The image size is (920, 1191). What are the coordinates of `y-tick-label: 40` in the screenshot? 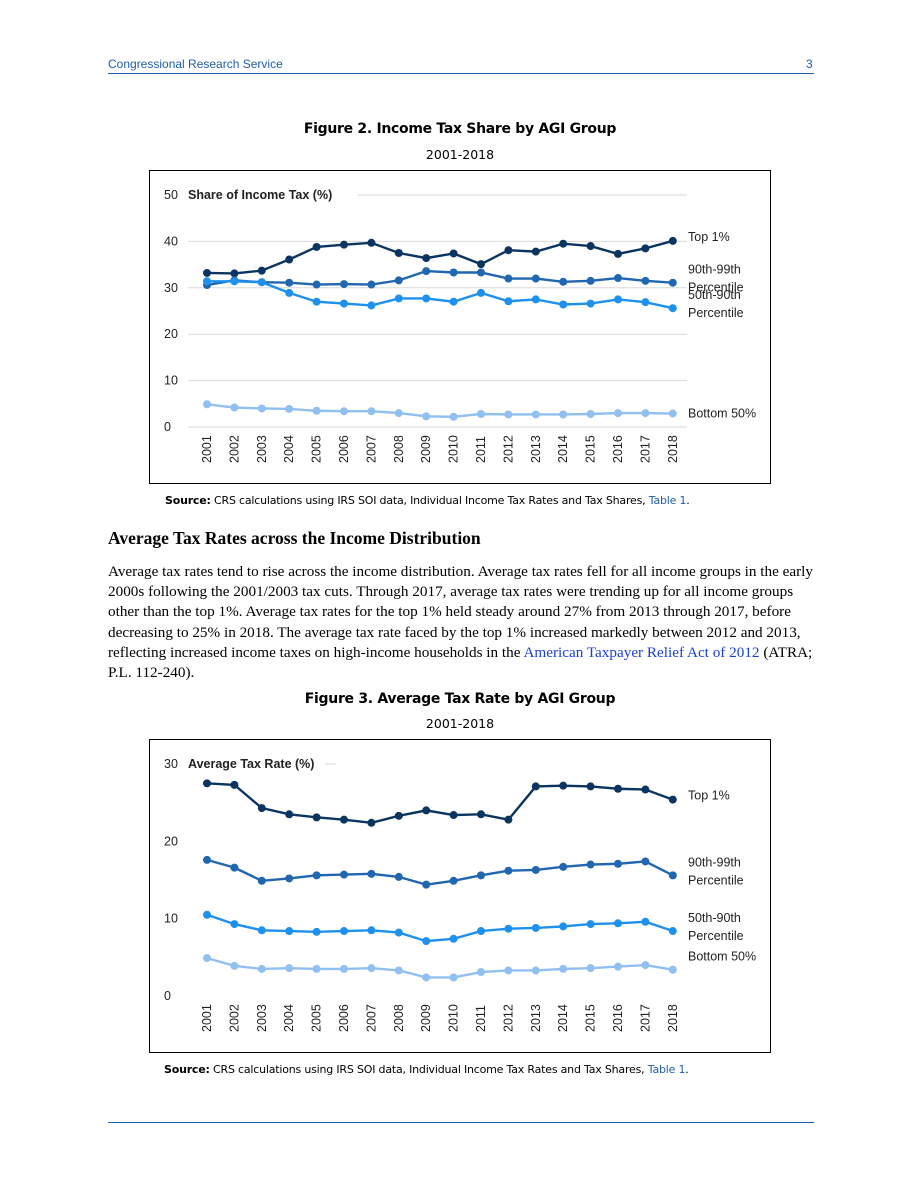 It's located at (171, 241).